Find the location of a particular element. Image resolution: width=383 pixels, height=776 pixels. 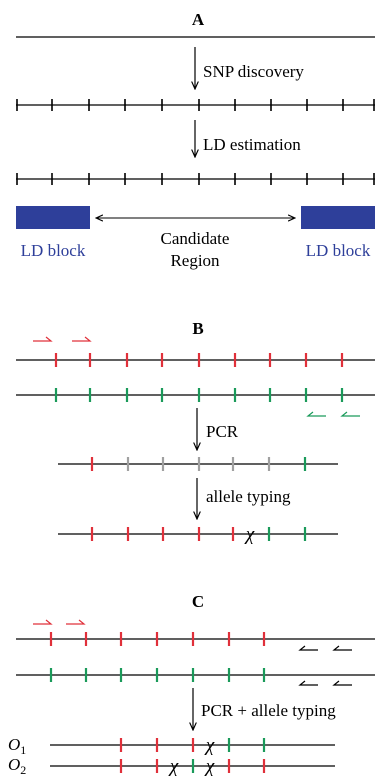

o1-label: O1 is located at coordinates (17, 746).